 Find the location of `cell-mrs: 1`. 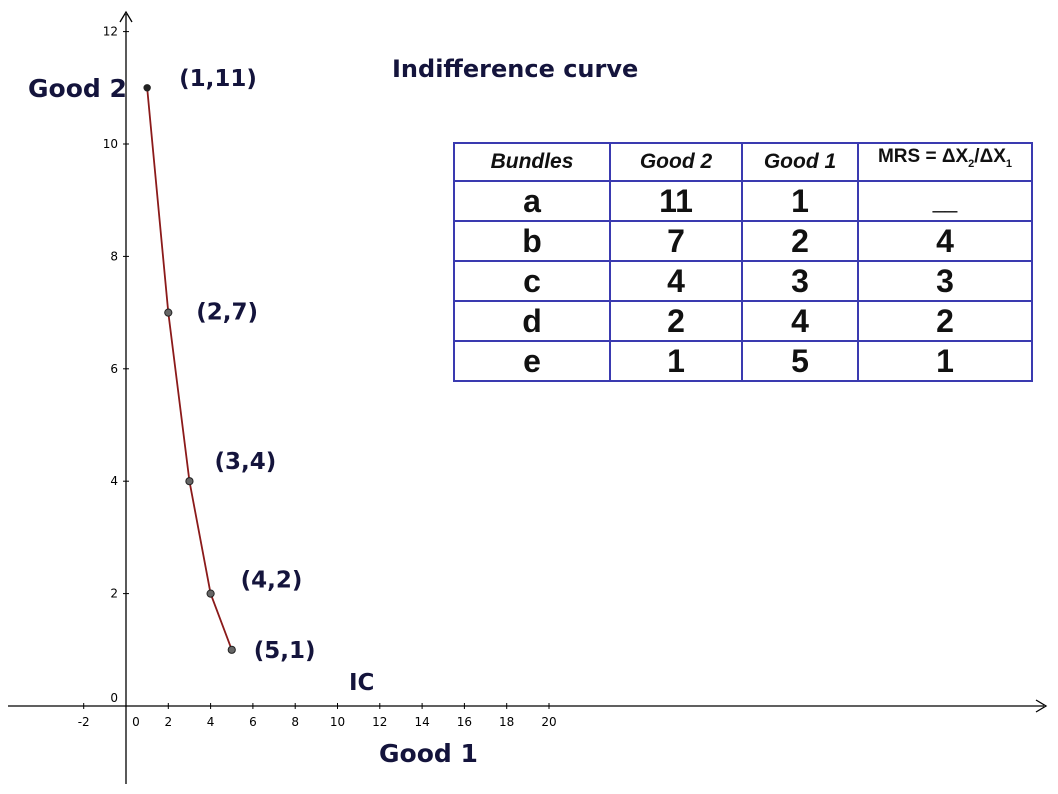

cell-mrs: 1 is located at coordinates (945, 361).